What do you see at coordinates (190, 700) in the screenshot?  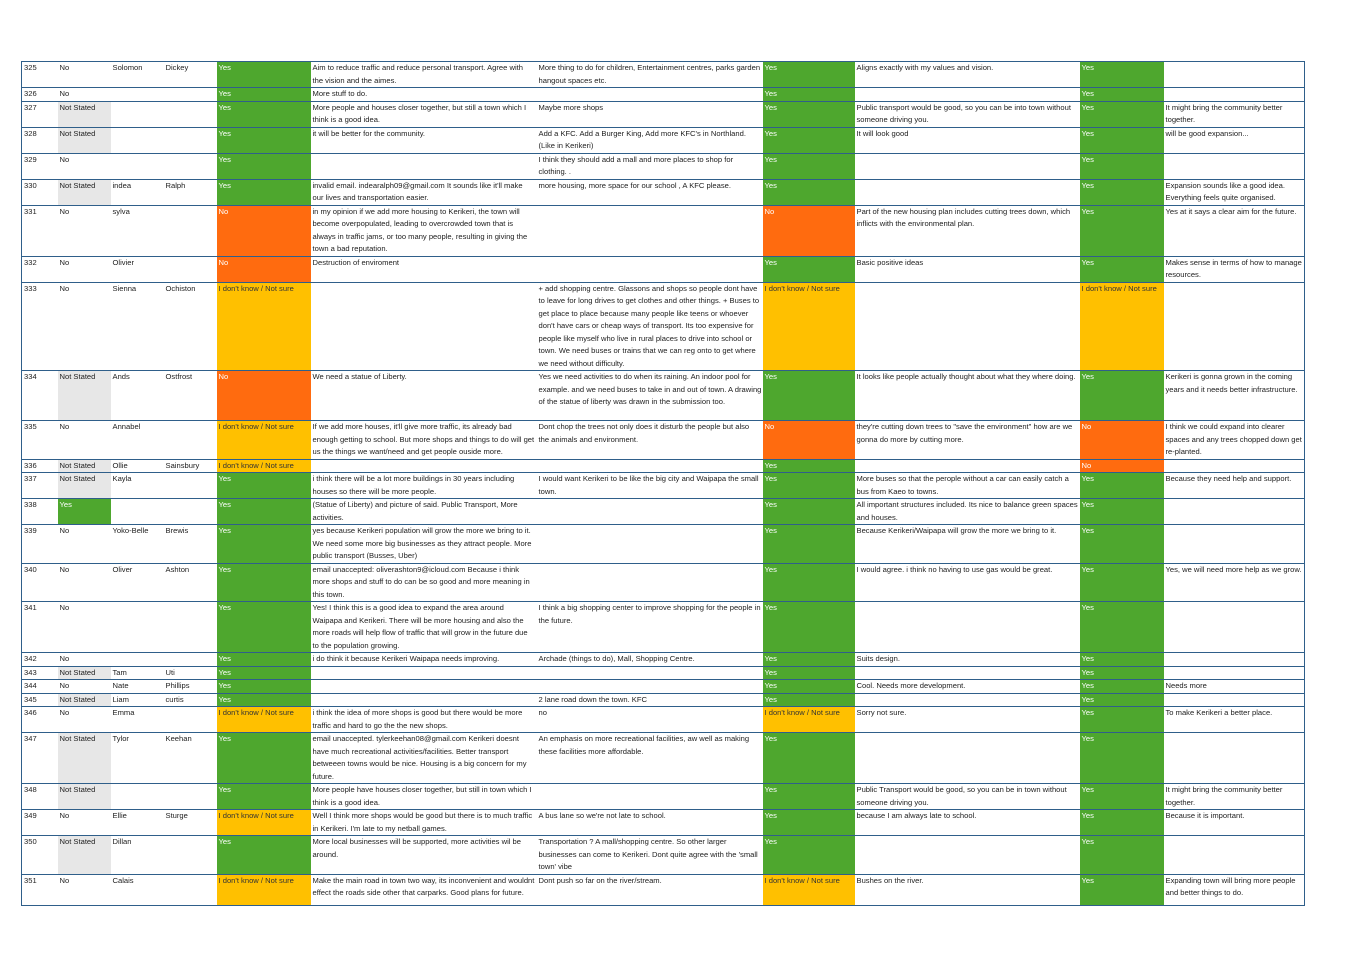 I see `last-name-cell: curtis` at bounding box center [190, 700].